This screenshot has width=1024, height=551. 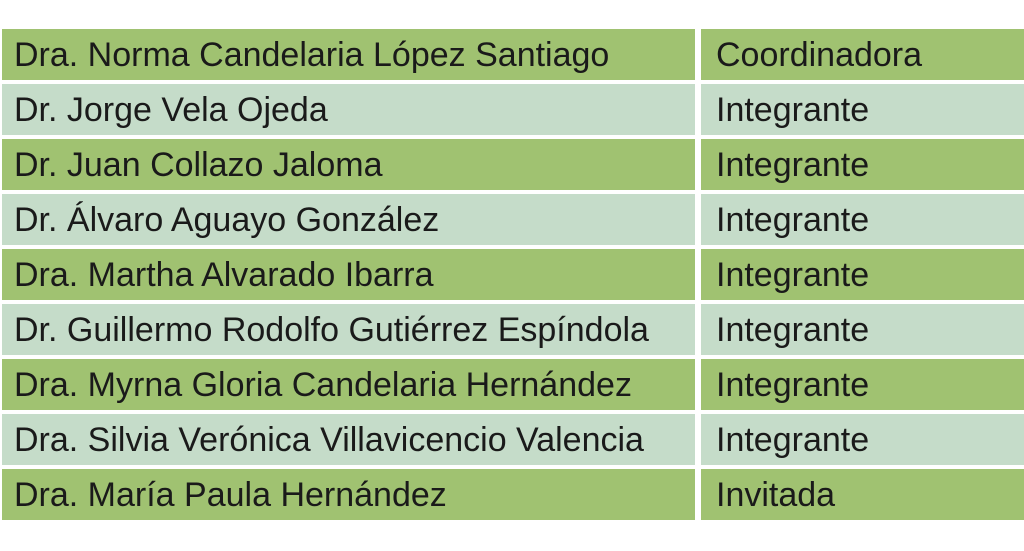 What do you see at coordinates (348, 384) in the screenshot?
I see `member-name-cell: Dra. Myrna Gloria Candelaria Hernández` at bounding box center [348, 384].